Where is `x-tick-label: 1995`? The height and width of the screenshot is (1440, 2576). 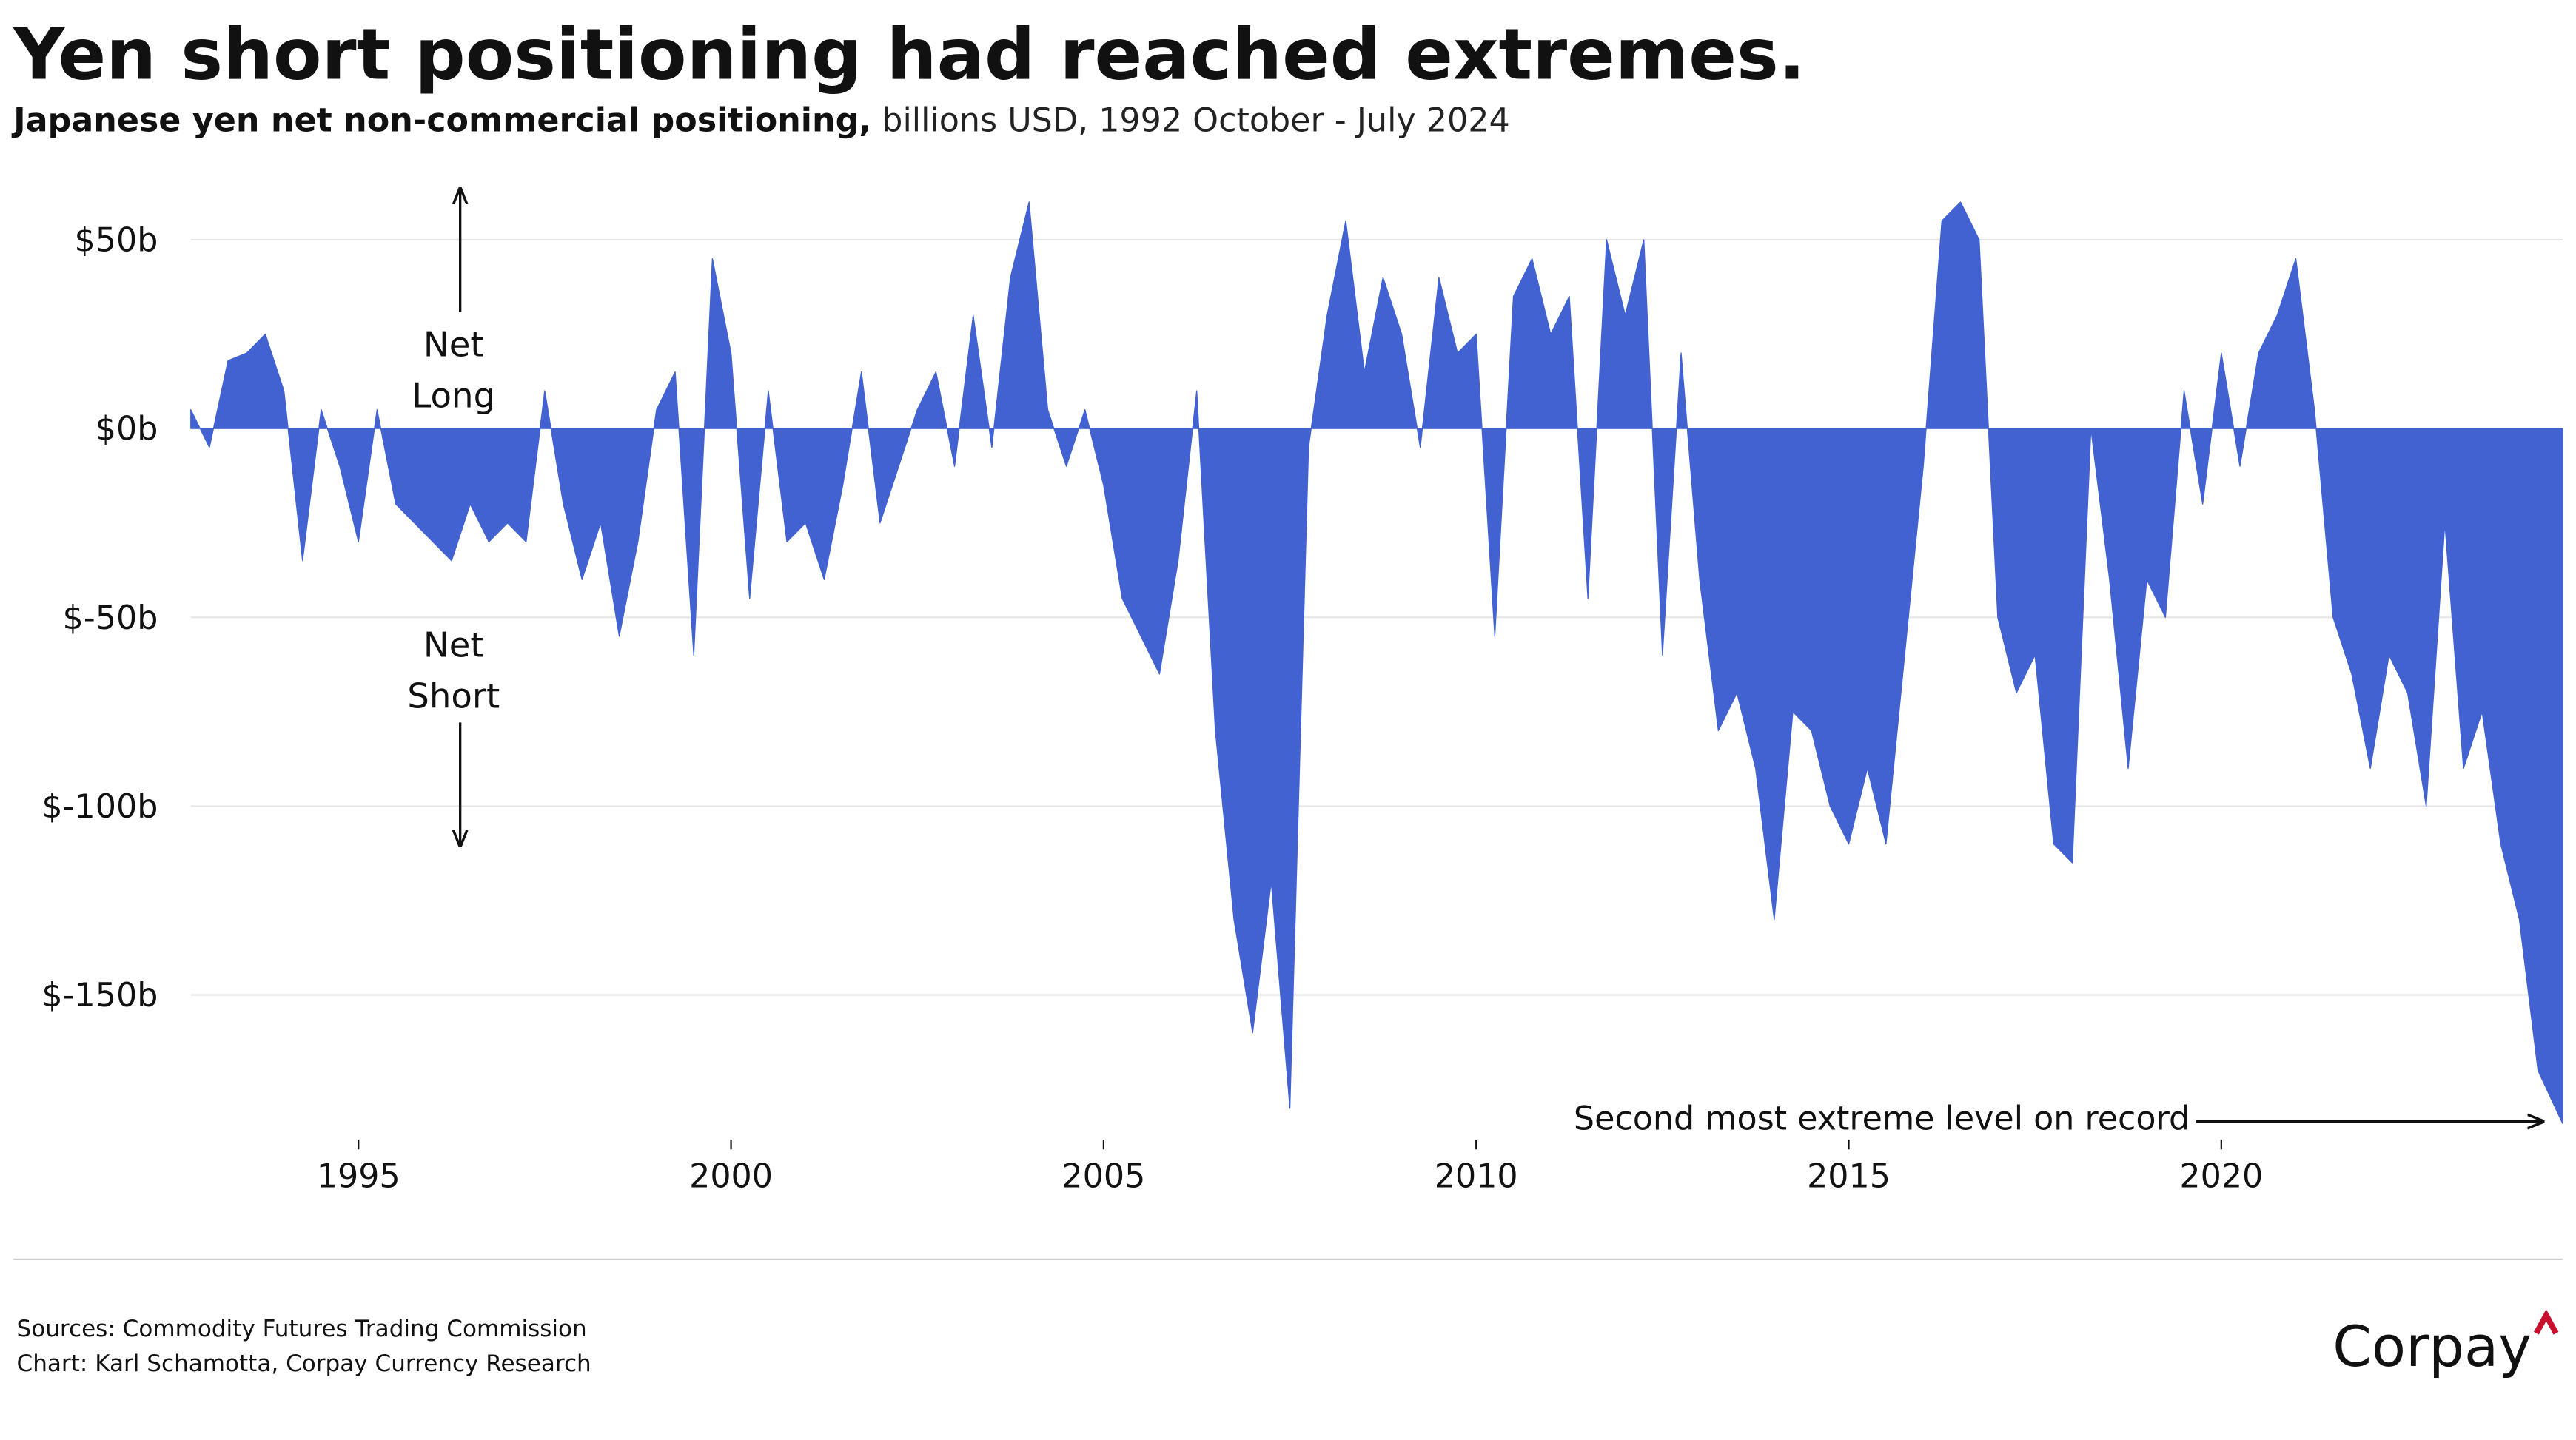
x-tick-label: 1995 is located at coordinates (358, 1176).